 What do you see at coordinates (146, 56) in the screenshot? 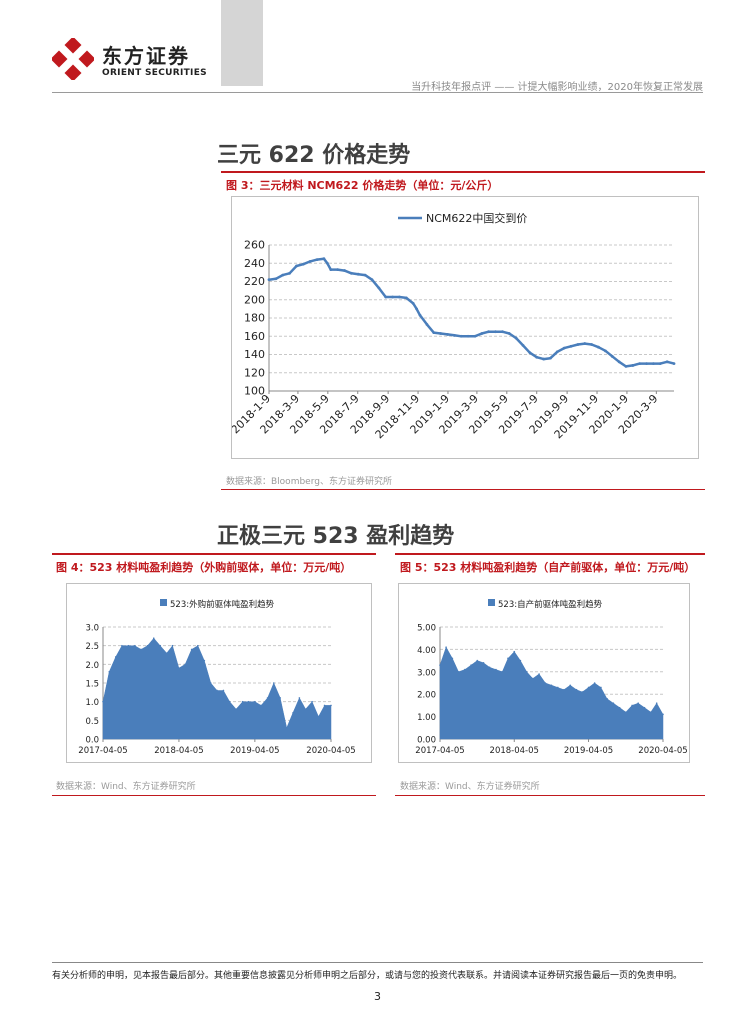
I see `brand-name-cn: 东方证券` at bounding box center [146, 56].